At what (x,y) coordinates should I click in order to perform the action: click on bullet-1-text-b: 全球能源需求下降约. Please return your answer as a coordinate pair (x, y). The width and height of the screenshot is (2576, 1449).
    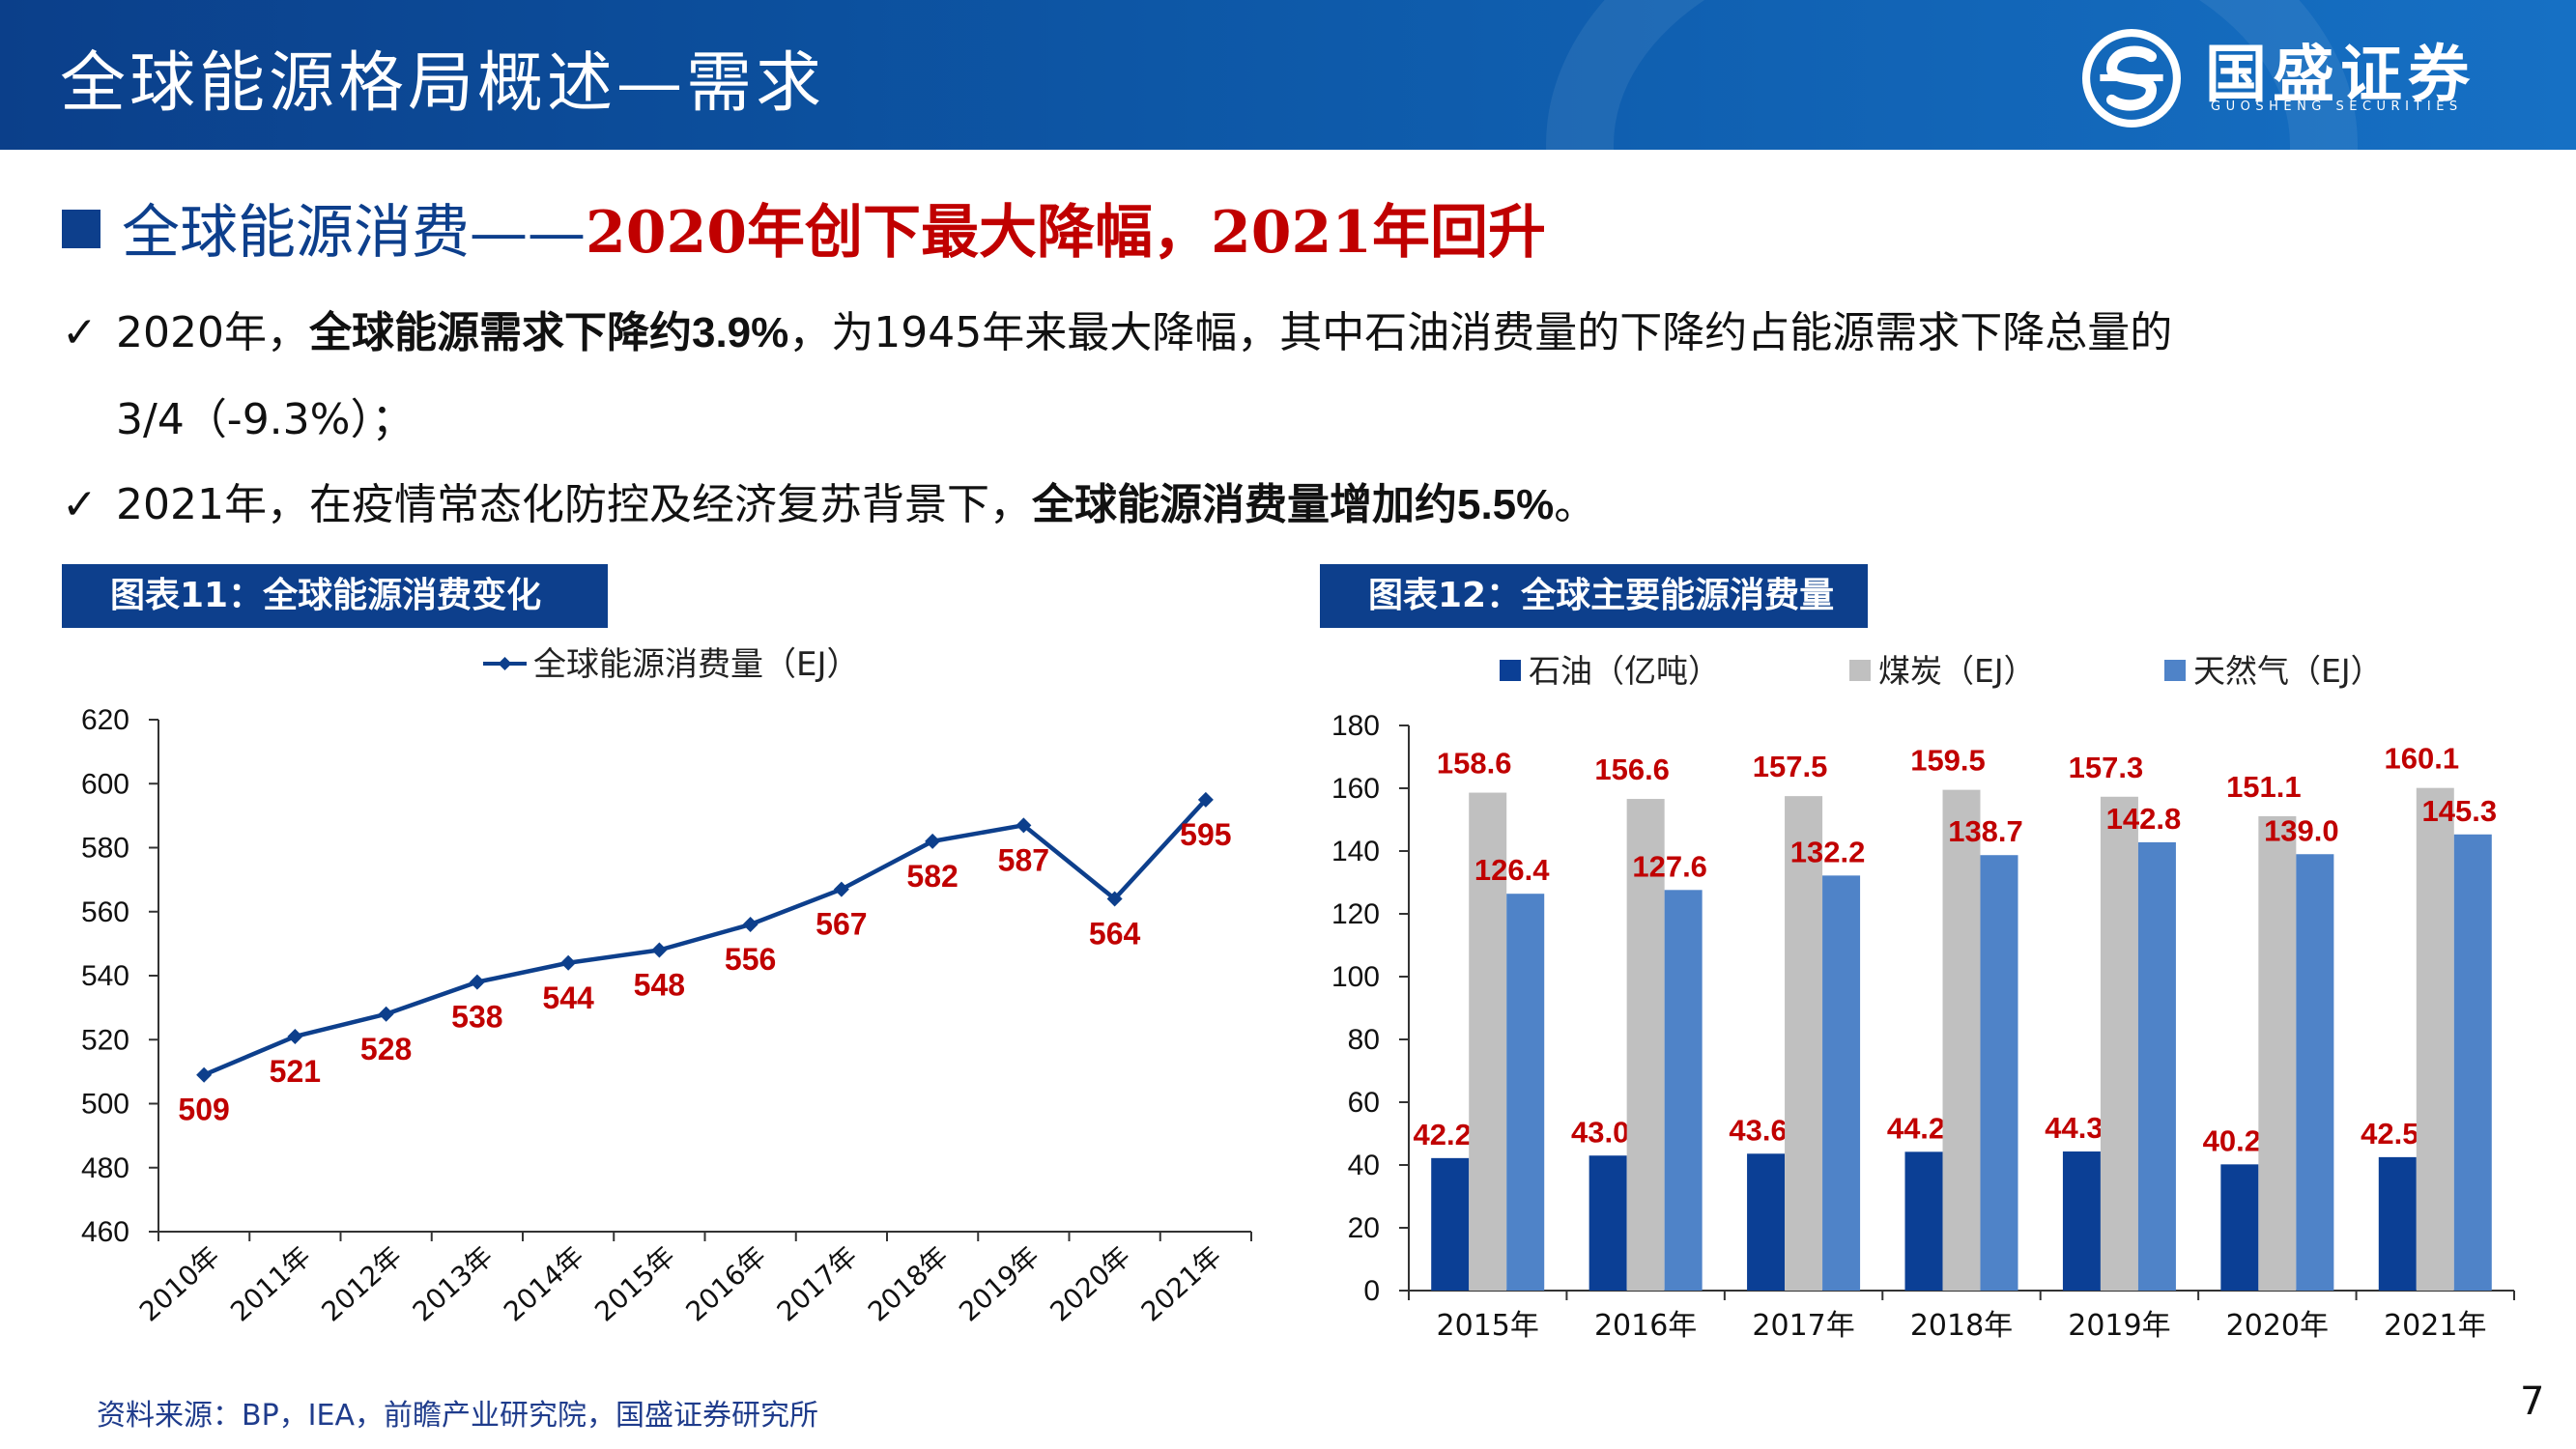
    Looking at the image, I should click on (500, 332).